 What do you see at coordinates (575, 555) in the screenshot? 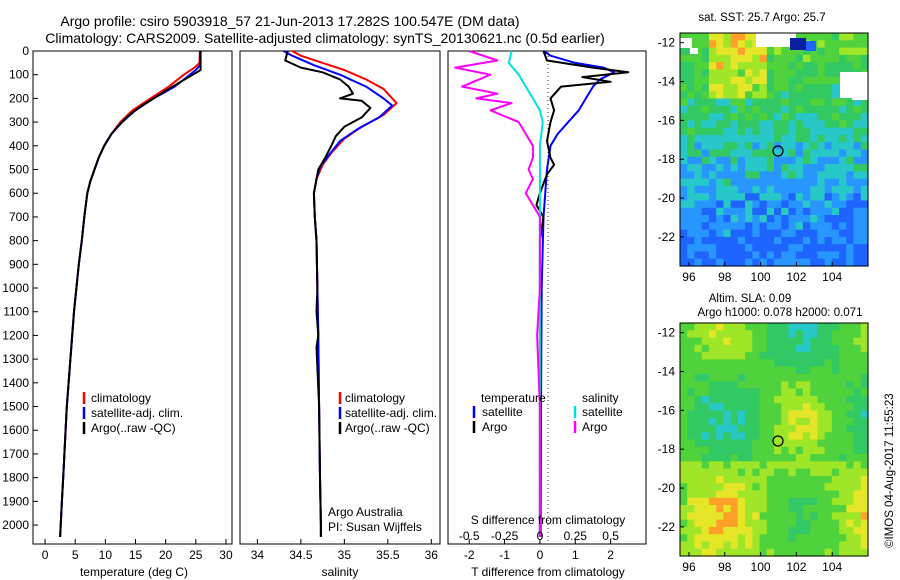
I see `x-tick-label: 1` at bounding box center [575, 555].